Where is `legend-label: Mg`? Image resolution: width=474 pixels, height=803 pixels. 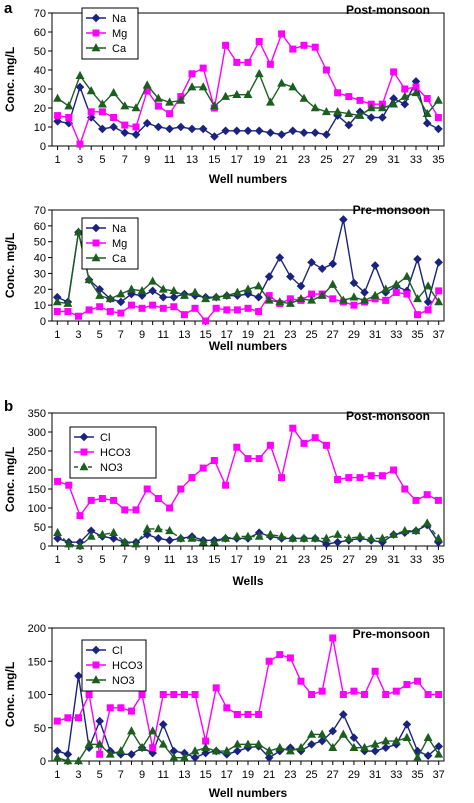 legend-label: Mg is located at coordinates (119, 34).